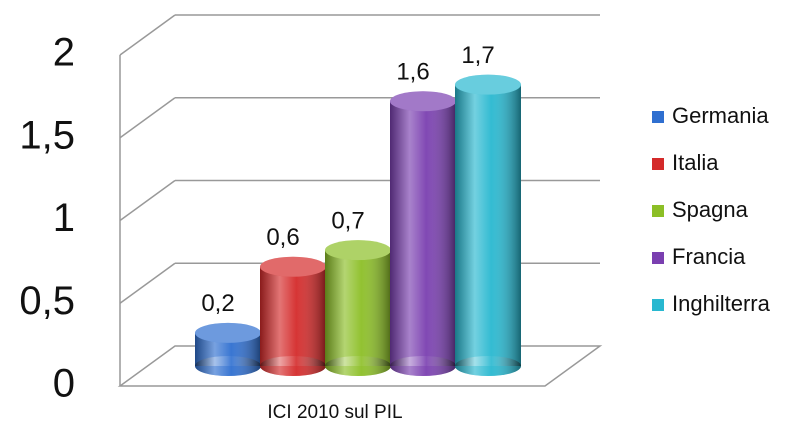 This screenshot has height=434, width=801. I want to click on y-tick-label: 2, so click(64, 53).